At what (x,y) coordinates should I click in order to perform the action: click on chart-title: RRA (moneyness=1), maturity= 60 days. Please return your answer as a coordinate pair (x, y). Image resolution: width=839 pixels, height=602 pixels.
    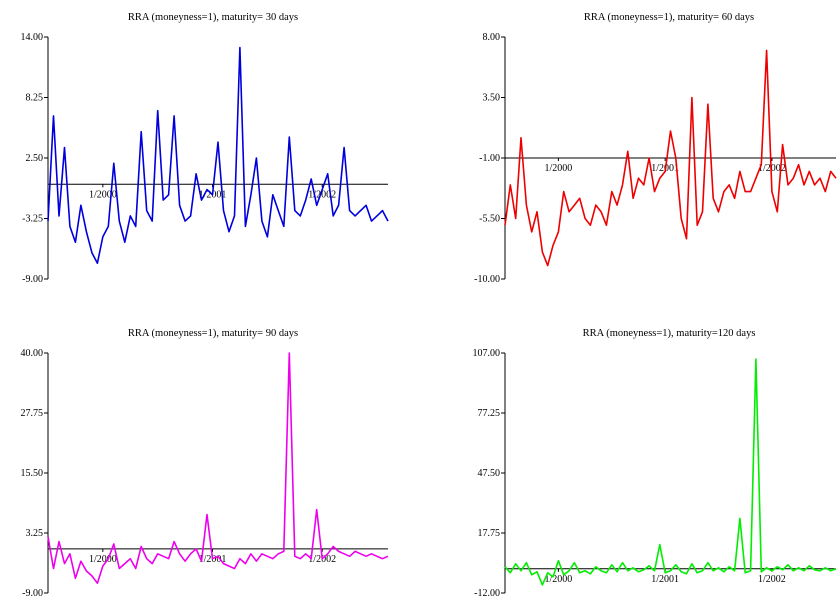
    Looking at the image, I should click on (669, 17).